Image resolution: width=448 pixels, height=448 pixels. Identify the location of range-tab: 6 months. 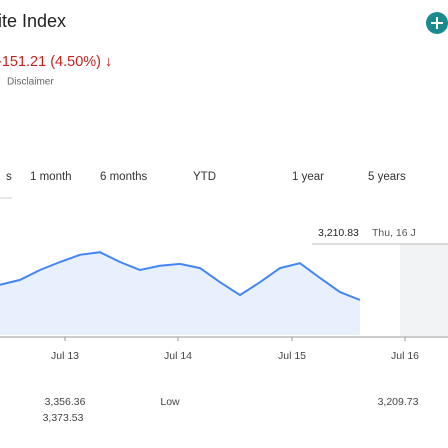
(124, 177).